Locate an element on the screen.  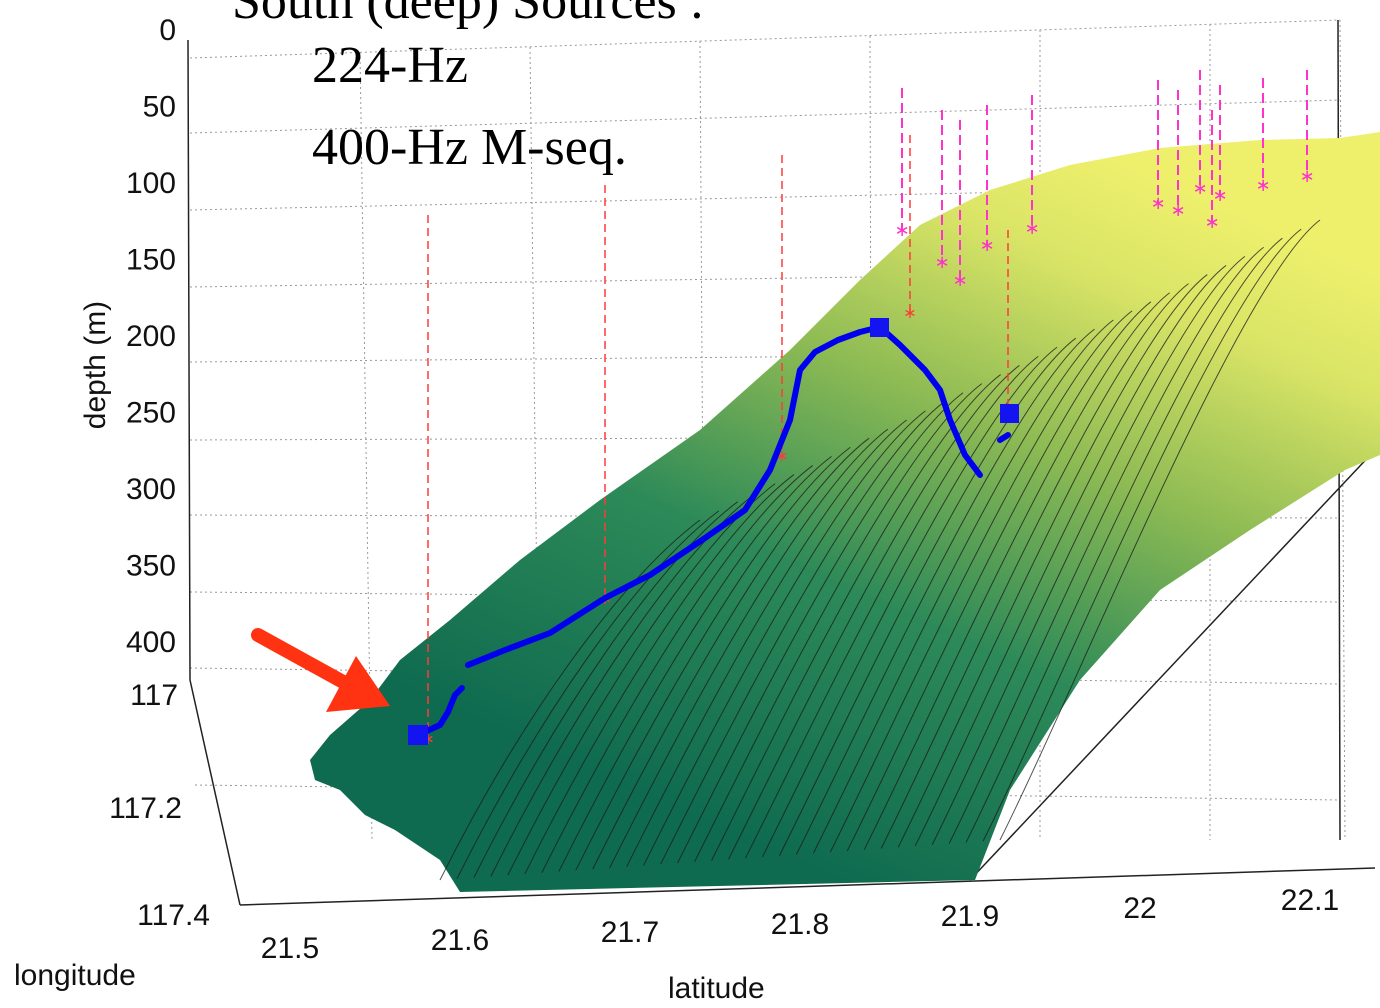
arrow-shaft is located at coordinates (301, 659).